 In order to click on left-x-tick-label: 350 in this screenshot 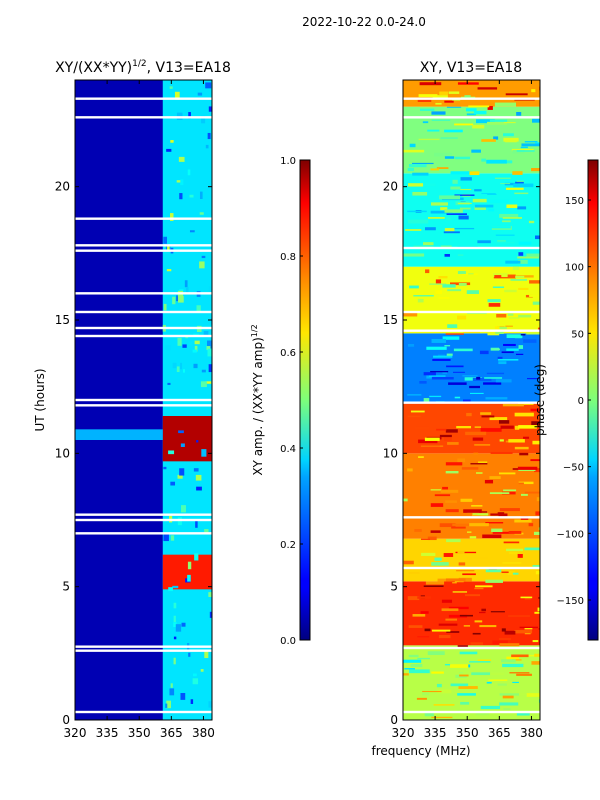, I will do `click(139, 733)`.